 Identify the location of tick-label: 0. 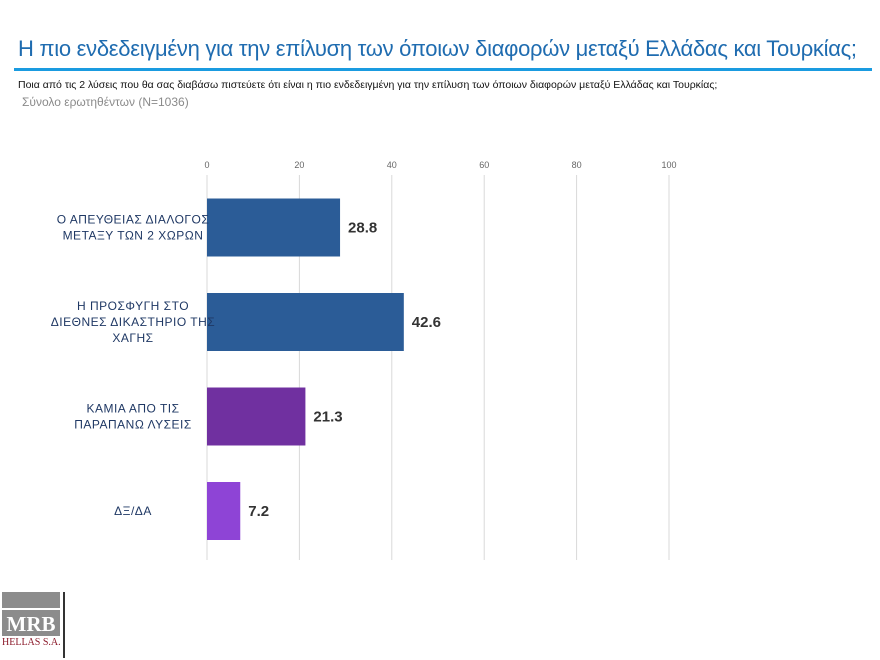
(206, 165).